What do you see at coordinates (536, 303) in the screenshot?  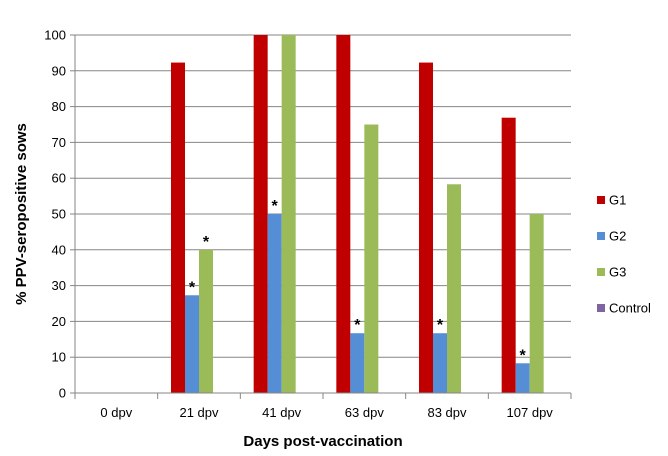 I see `bar-g3-107-dpv` at bounding box center [536, 303].